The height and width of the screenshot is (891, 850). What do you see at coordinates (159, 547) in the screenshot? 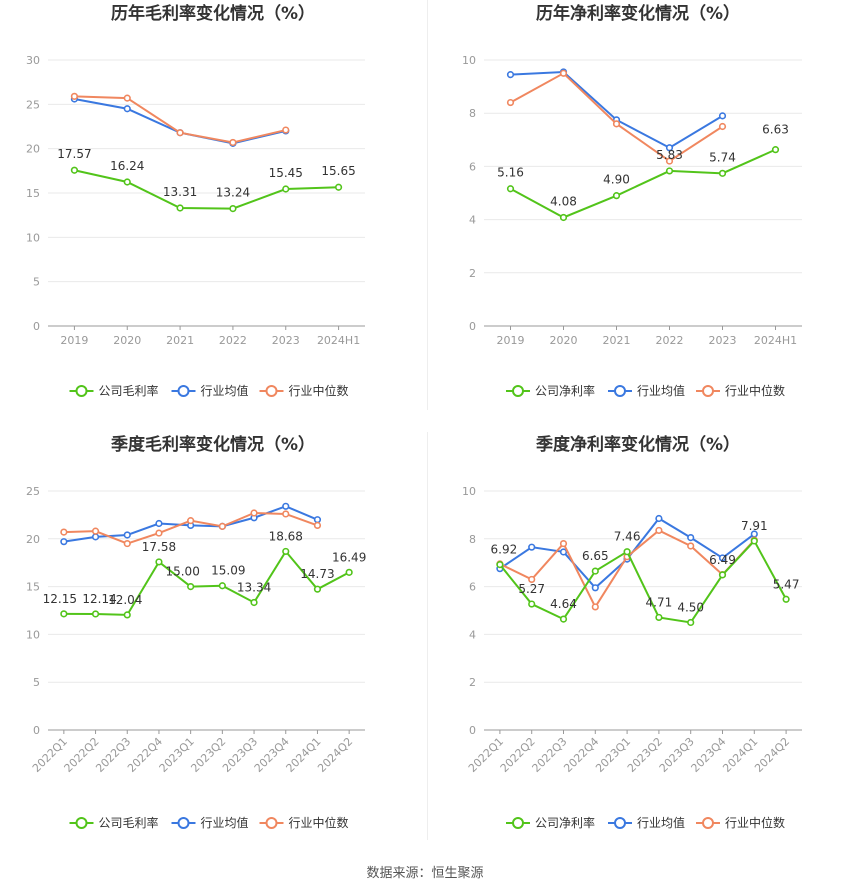
I see `data-label: 17.58` at bounding box center [159, 547].